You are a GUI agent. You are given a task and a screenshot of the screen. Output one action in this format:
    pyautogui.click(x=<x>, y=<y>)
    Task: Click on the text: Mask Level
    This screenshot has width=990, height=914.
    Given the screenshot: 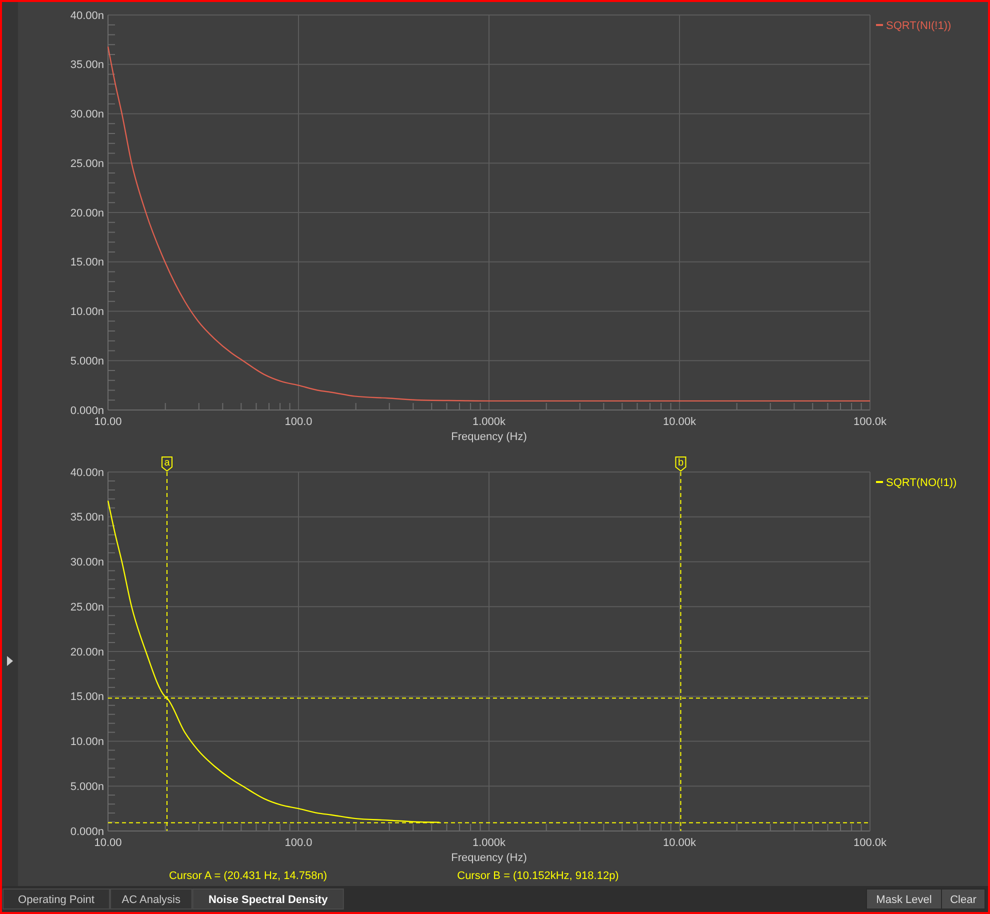 What is the action you would take?
    pyautogui.click(x=904, y=900)
    